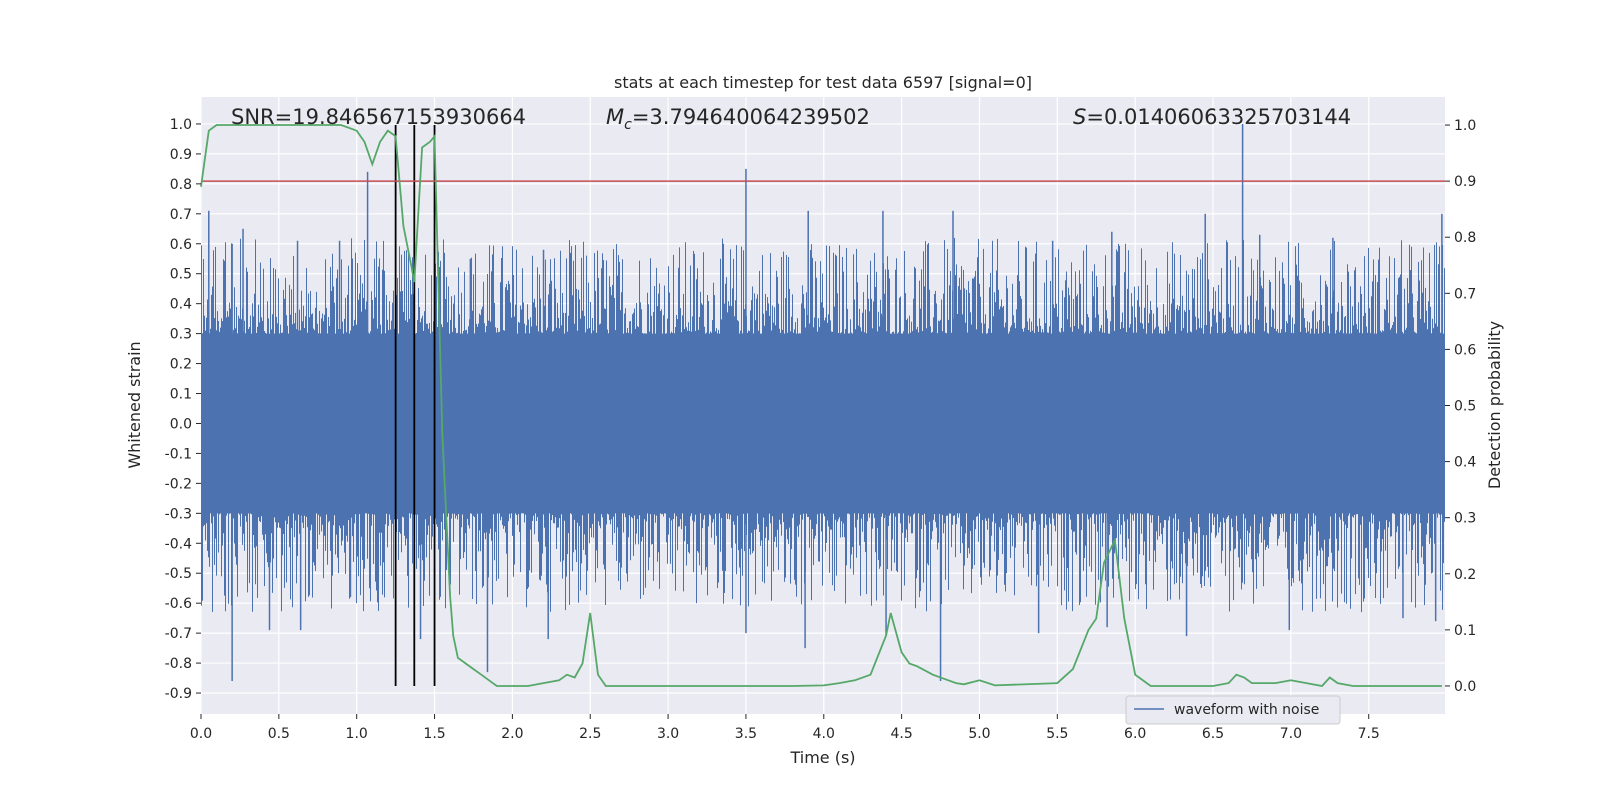 This screenshot has height=800, width=1600. Describe the element at coordinates (1465, 238) in the screenshot. I see `y-tick-label-right: 0.8` at that location.